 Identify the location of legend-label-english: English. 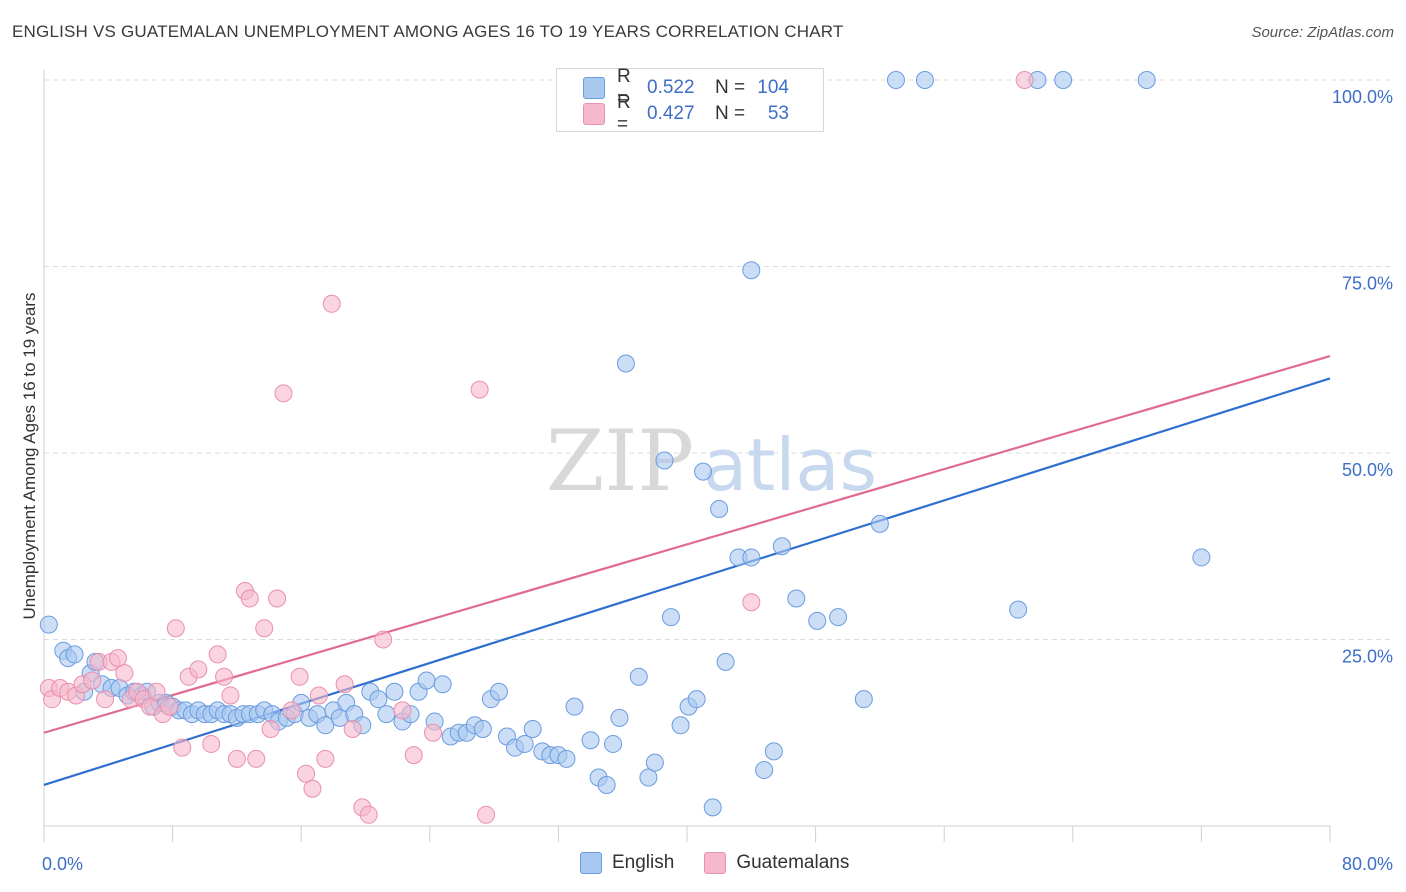
(643, 862).